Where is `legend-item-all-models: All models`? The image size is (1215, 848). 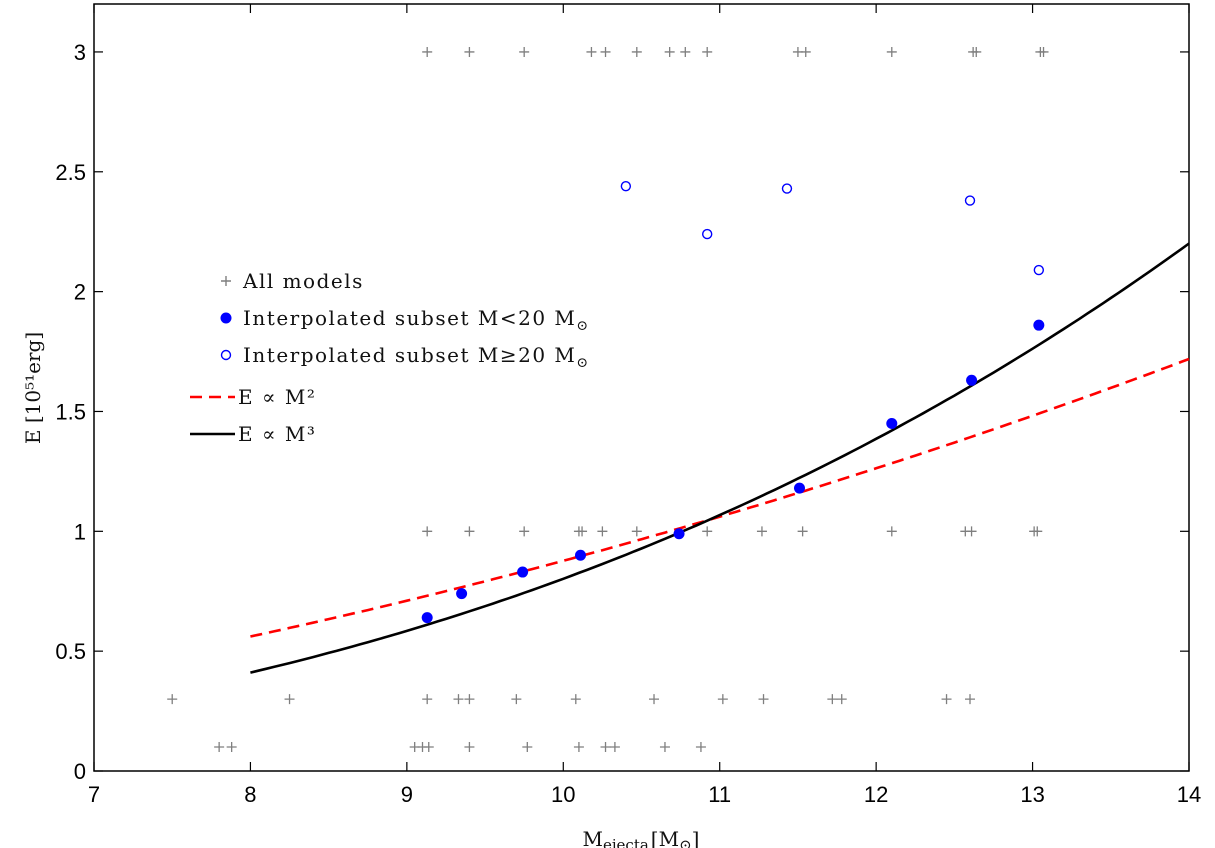 legend-item-all-models: All models is located at coordinates (292, 281).